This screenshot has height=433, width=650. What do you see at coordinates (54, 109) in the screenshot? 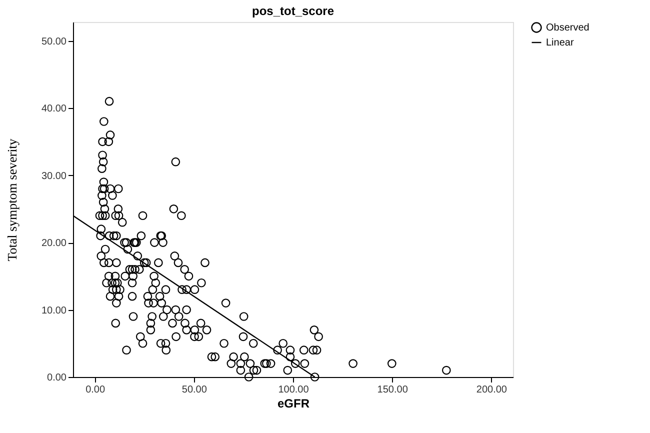
I see `y-tick-label: 40.00` at bounding box center [54, 109].